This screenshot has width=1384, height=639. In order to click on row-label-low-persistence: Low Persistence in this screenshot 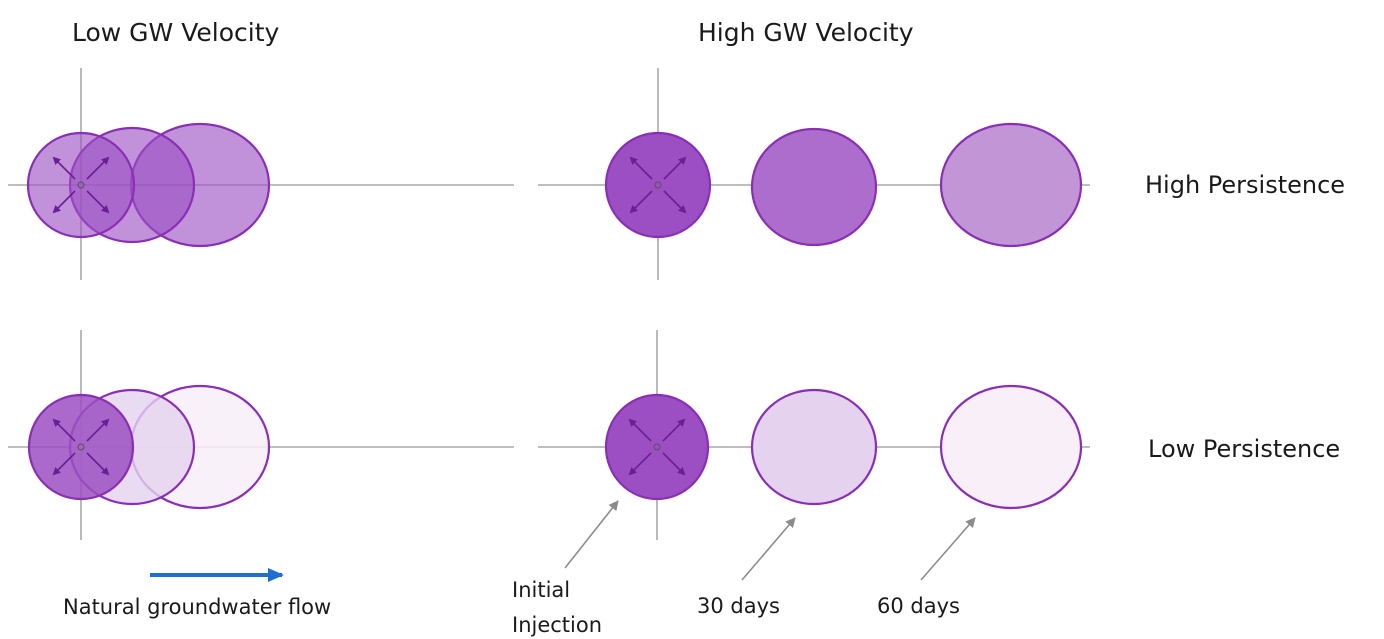, I will do `click(1244, 449)`.